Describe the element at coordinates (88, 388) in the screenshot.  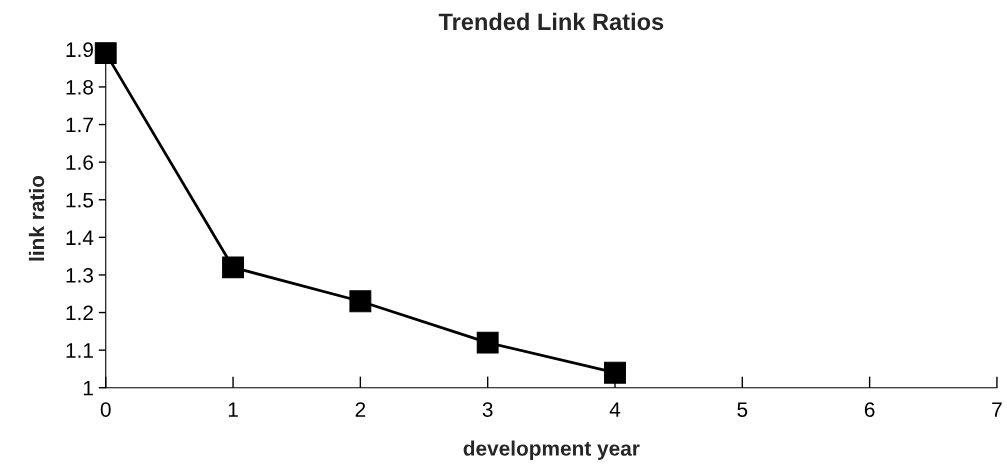
I see `y-tick-label: 1` at that location.